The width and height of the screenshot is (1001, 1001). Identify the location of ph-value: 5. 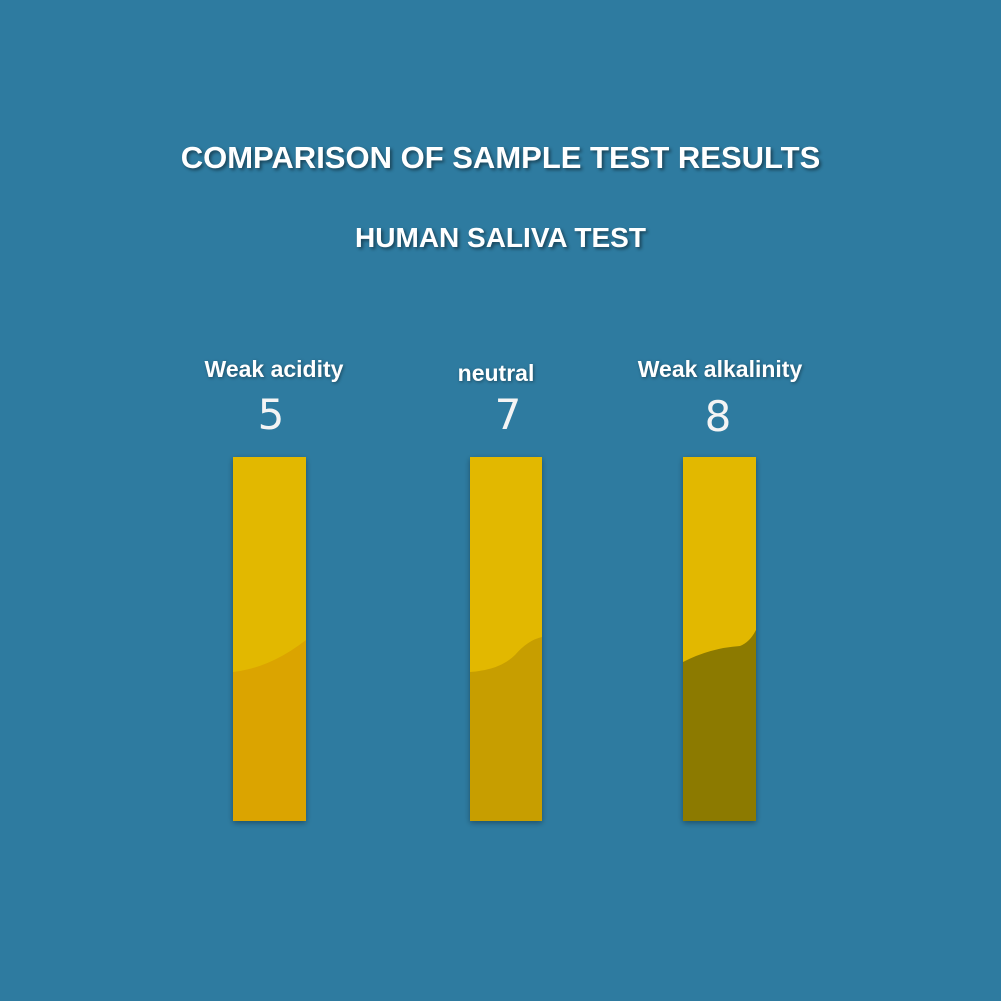
(271, 414).